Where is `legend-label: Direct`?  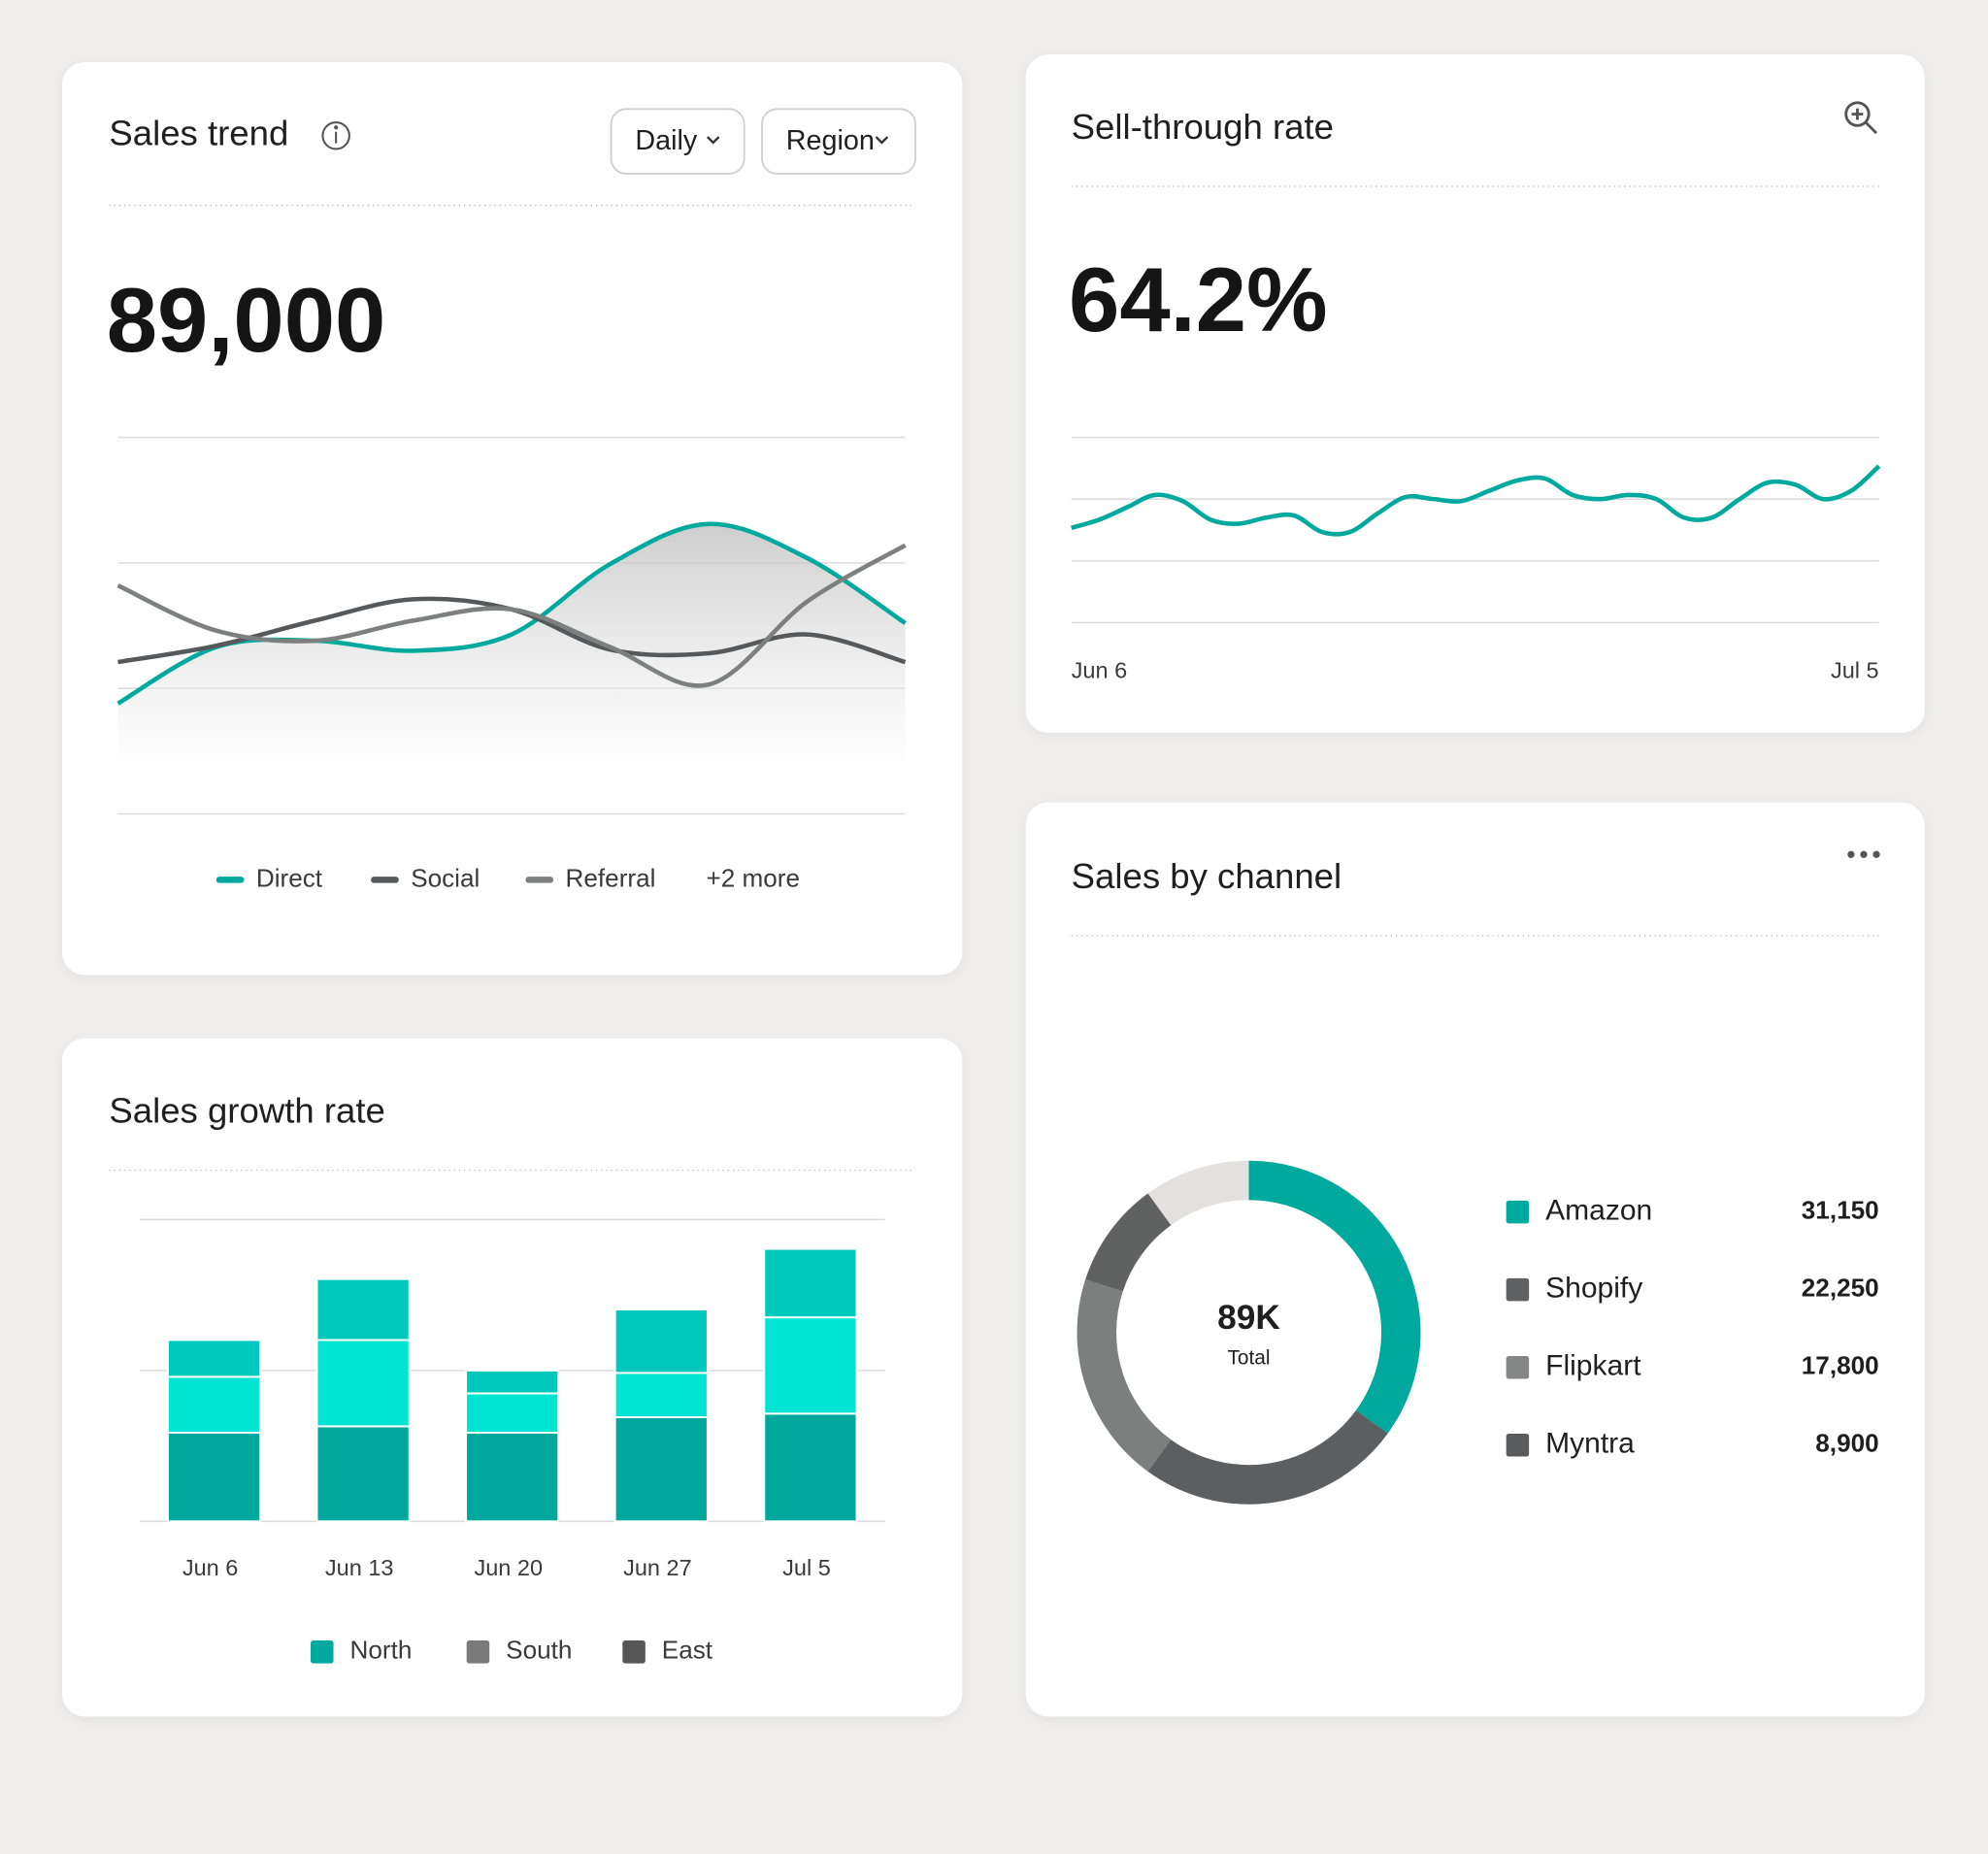
legend-label: Direct is located at coordinates (290, 877).